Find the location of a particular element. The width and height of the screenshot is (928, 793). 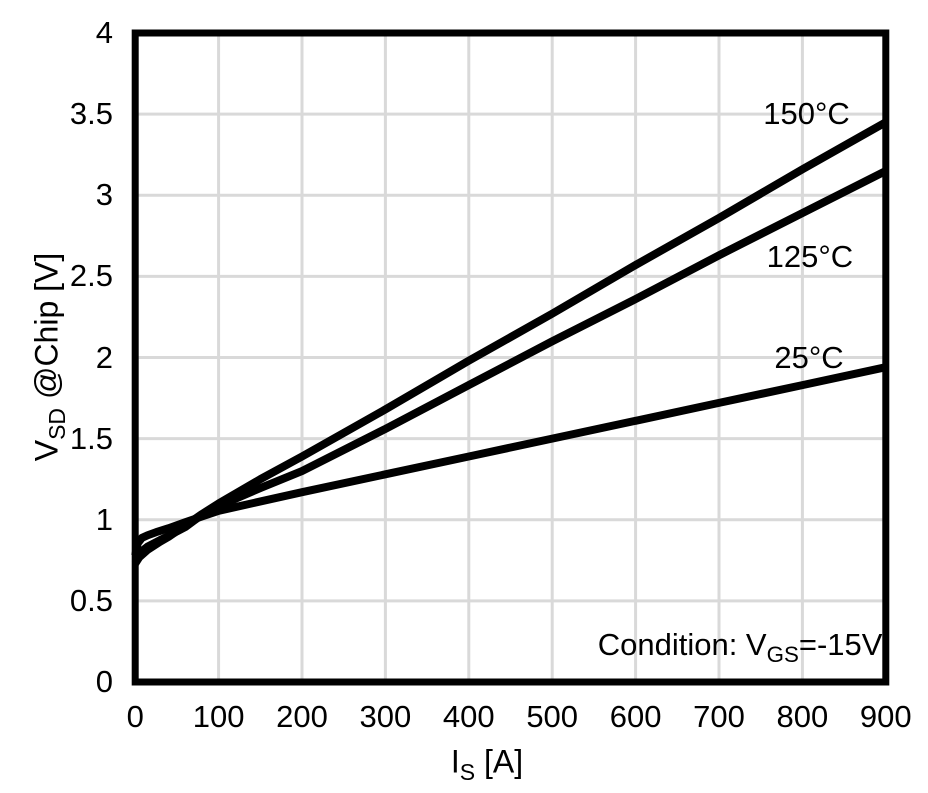

x-tick-label: 100 is located at coordinates (218, 716).